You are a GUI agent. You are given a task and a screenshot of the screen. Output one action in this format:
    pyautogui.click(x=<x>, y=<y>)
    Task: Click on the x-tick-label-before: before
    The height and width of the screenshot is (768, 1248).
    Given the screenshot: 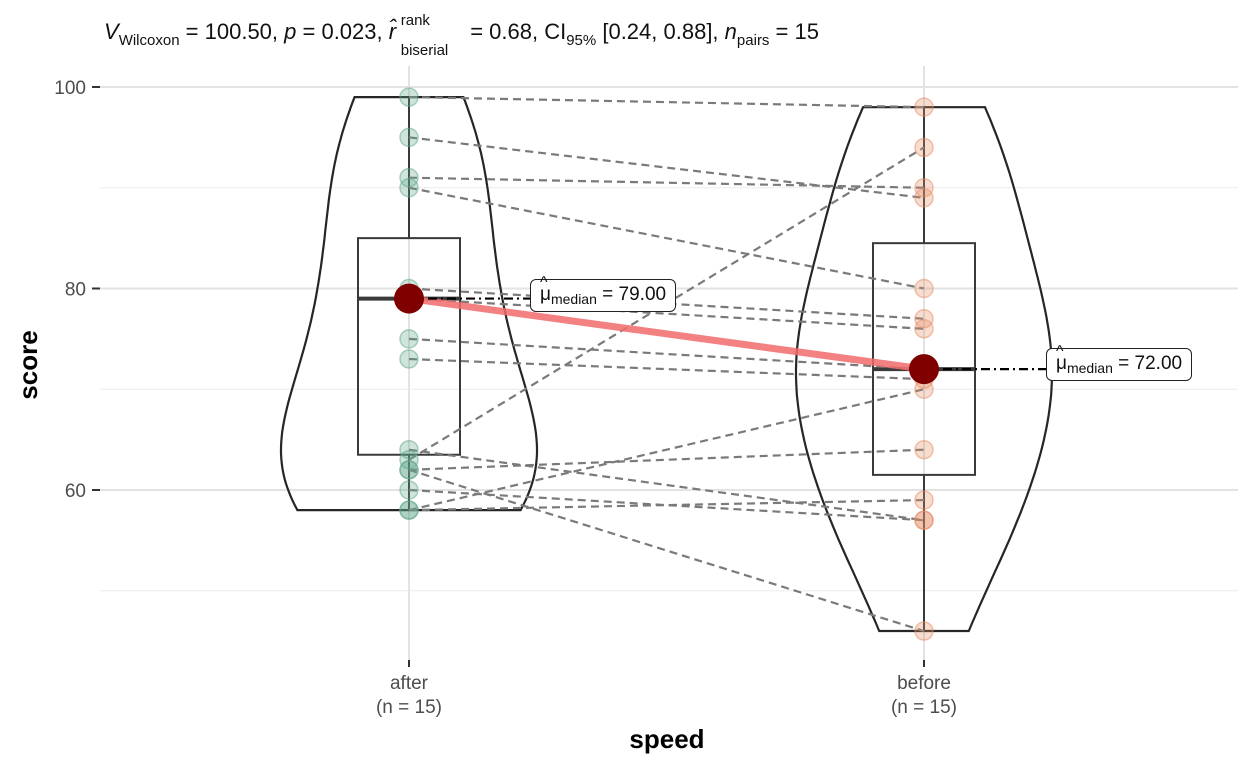 What is the action you would take?
    pyautogui.click(x=924, y=683)
    